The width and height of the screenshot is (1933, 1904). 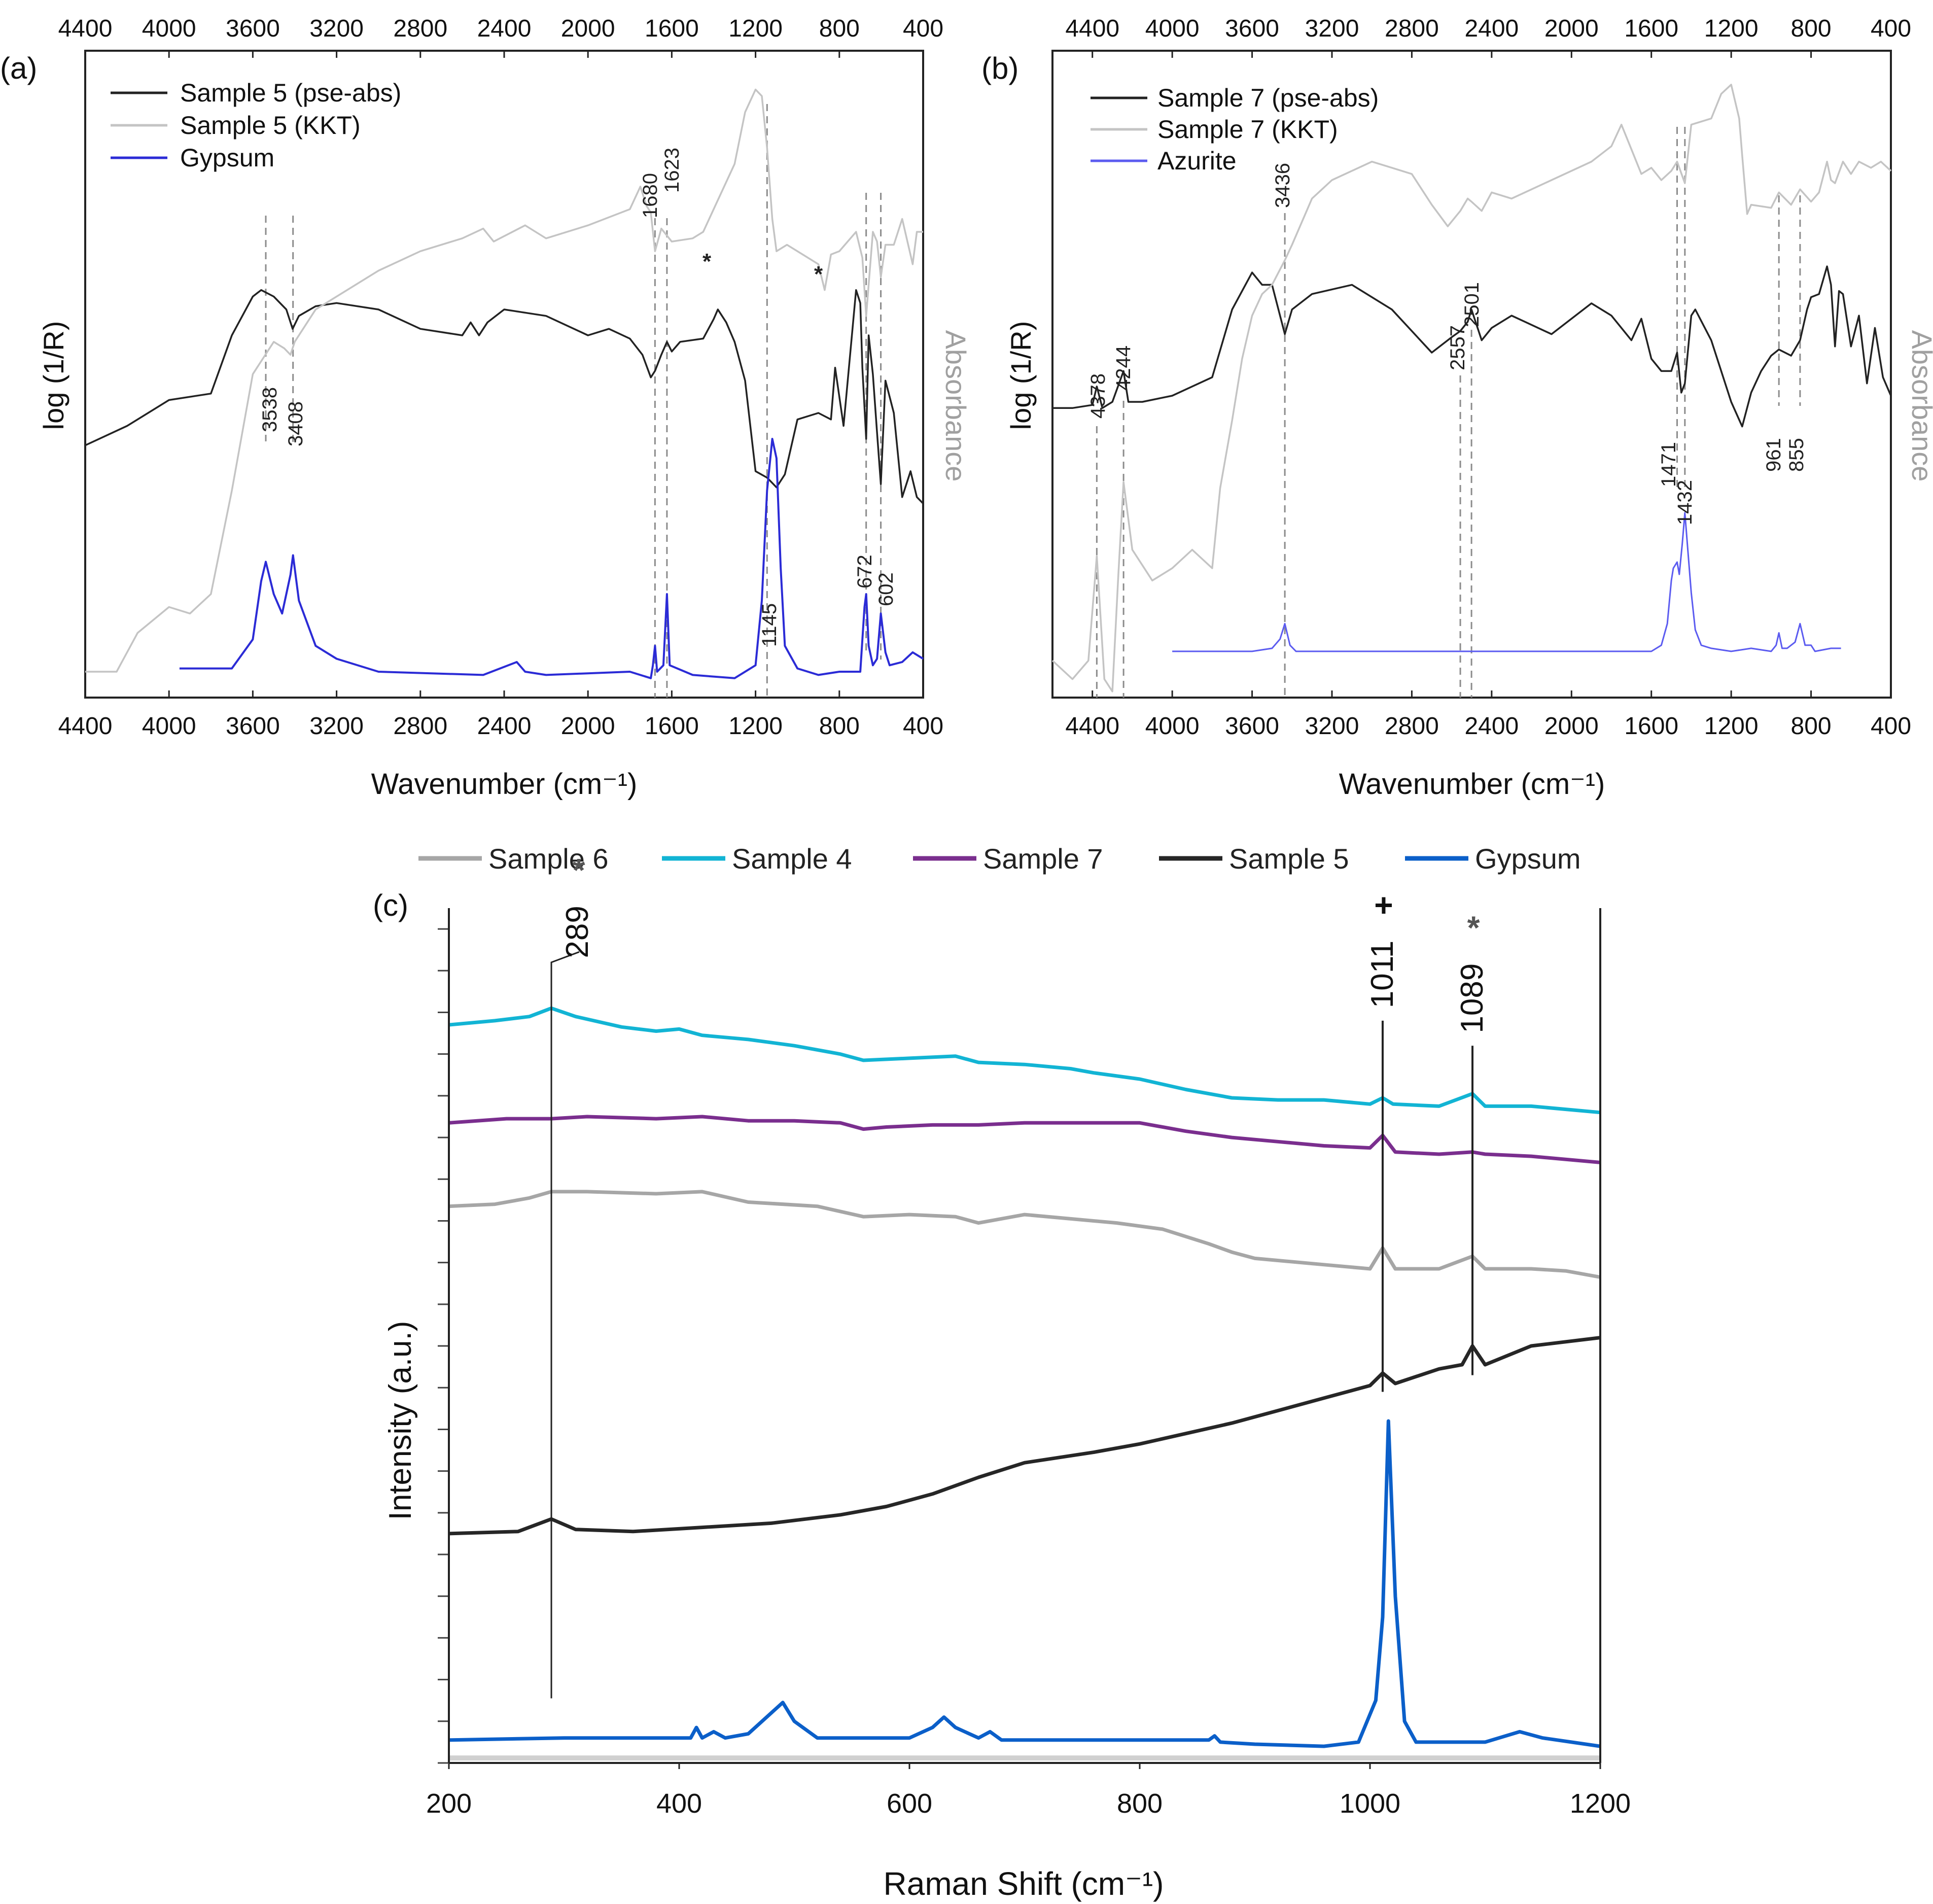 I want to click on panel-b-xlabel: Wavenumber (cm⁻¹), so click(x=1472, y=785).